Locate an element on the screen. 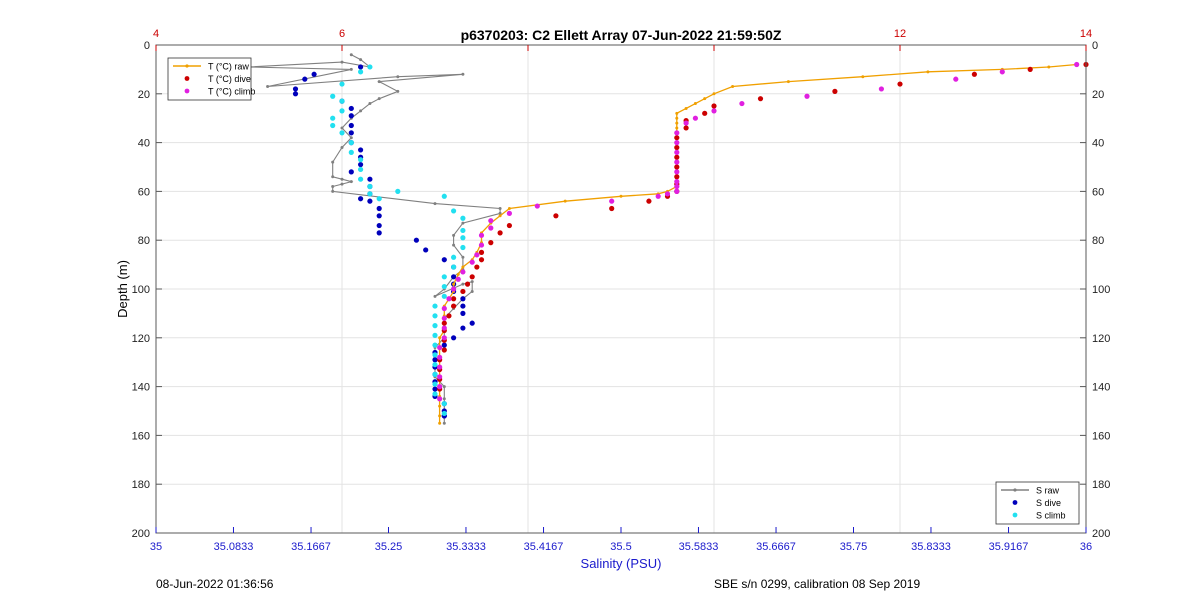 The image size is (1200, 601). legend-entry-label: S climb is located at coordinates (1051, 516).